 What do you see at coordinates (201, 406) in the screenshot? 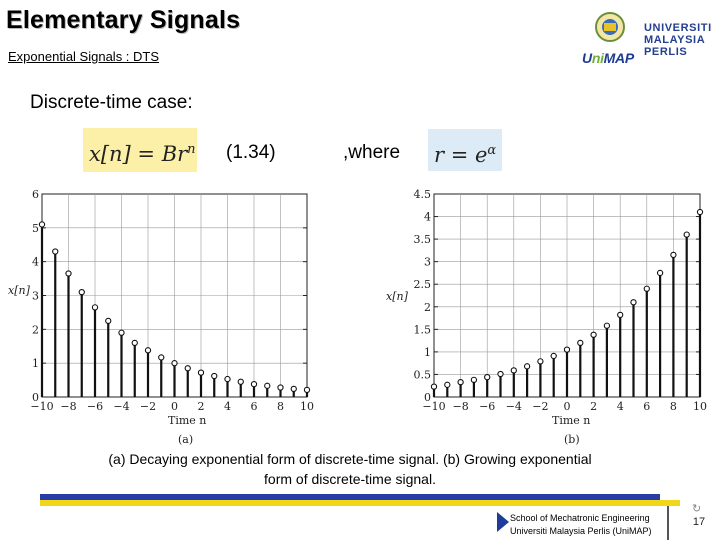
I see `plot-a-xtick-label: 2` at bounding box center [201, 406].